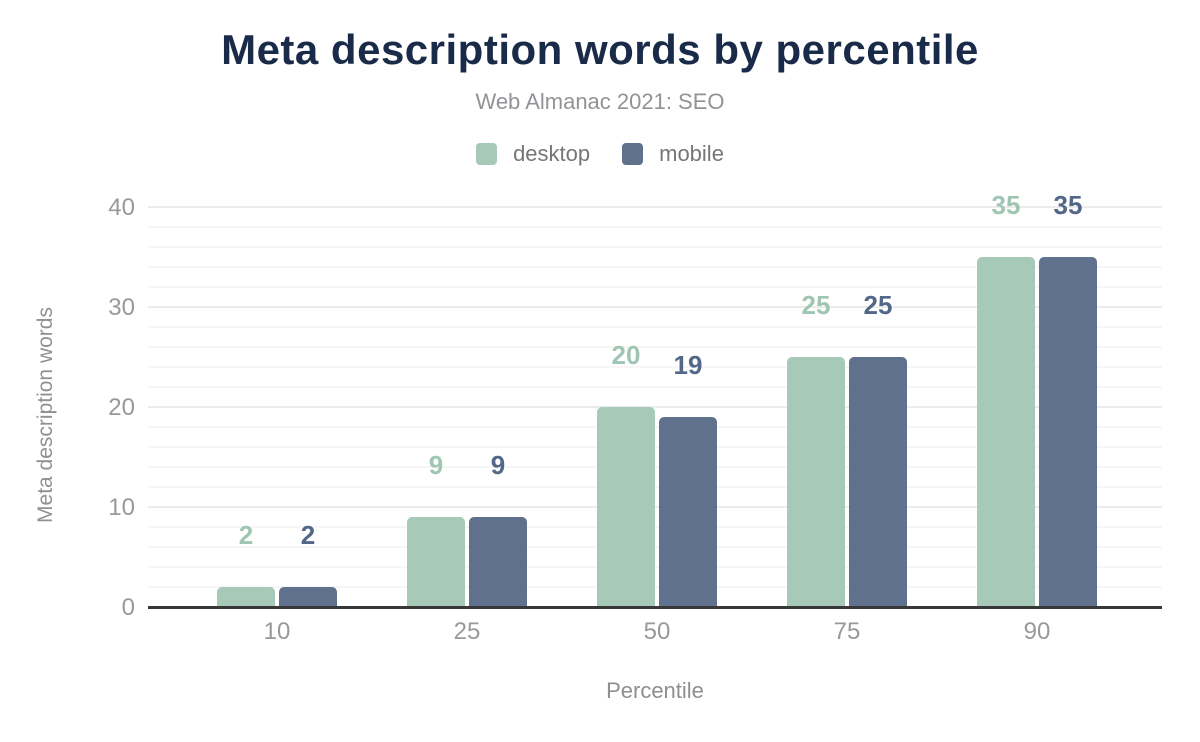  Describe the element at coordinates (1006, 205) in the screenshot. I see `value-label-desktop-p90: 35` at that location.